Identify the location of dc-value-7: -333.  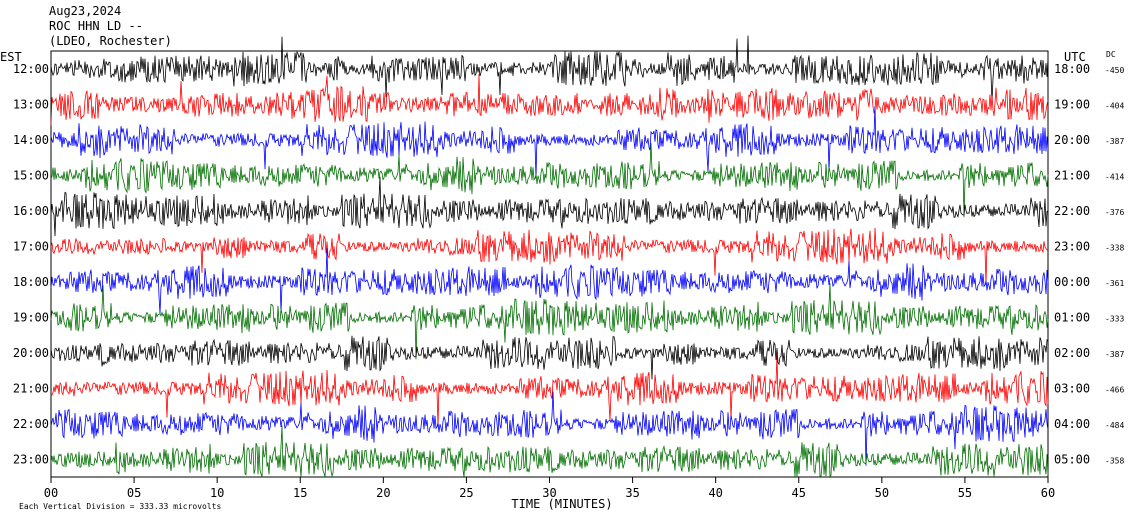
(1114, 319).